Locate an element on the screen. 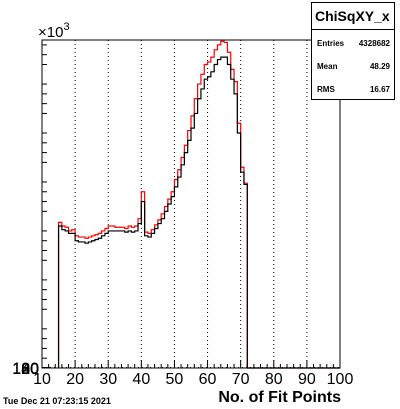 The height and width of the screenshot is (409, 400). stats-title: ChiSqXY_x is located at coordinates (353, 16).